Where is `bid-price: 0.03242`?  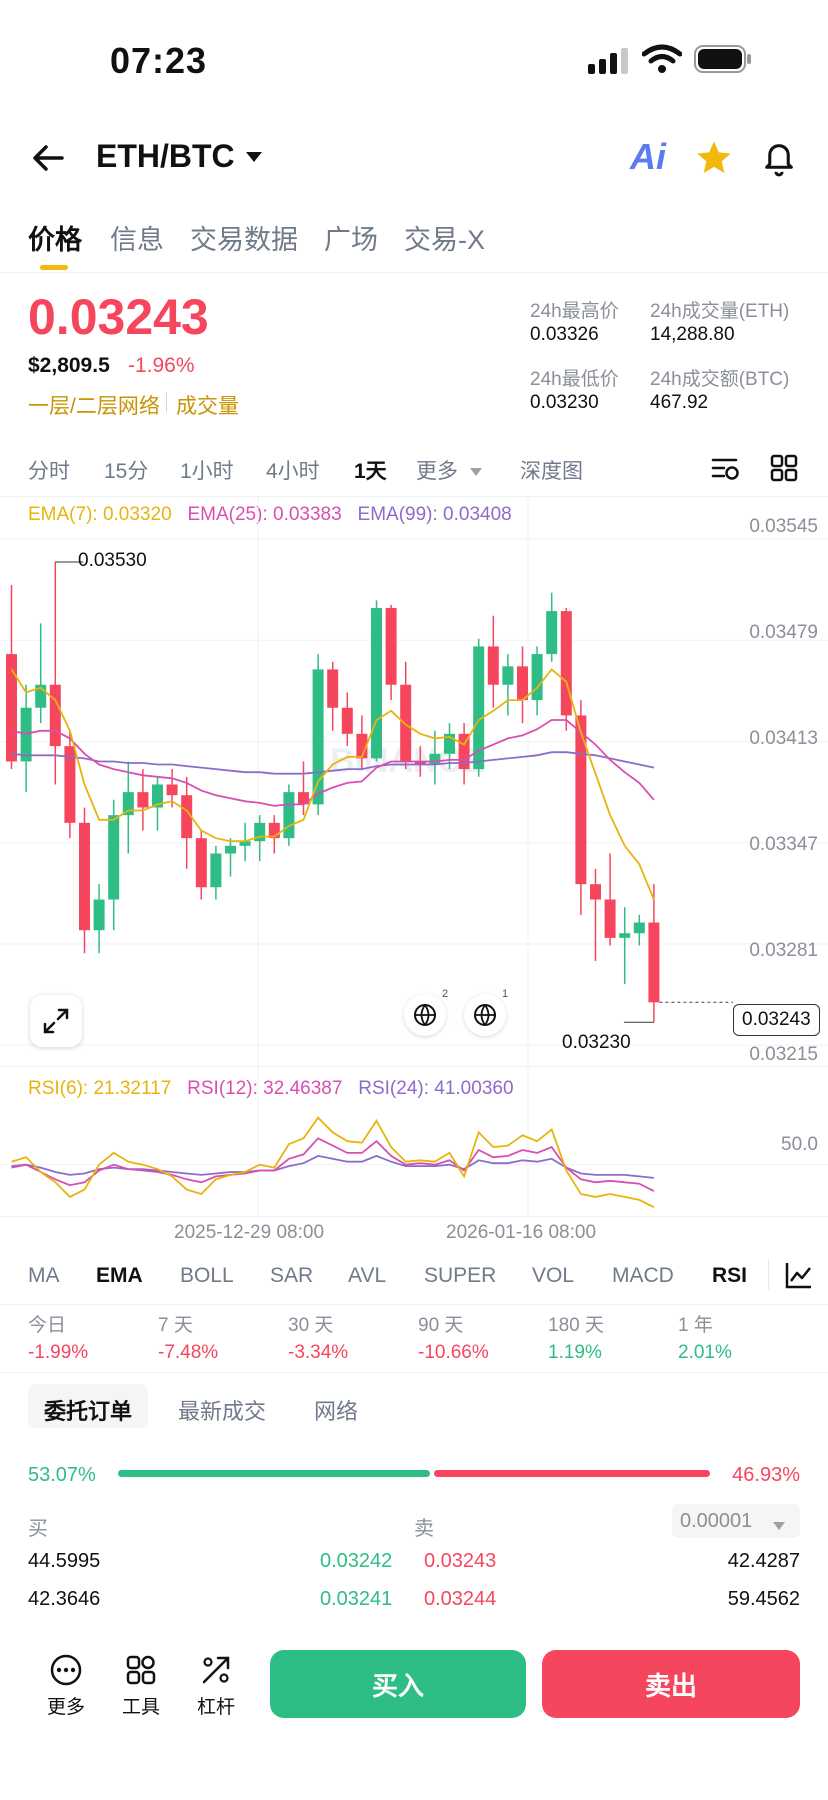 bid-price: 0.03242 is located at coordinates (356, 1561).